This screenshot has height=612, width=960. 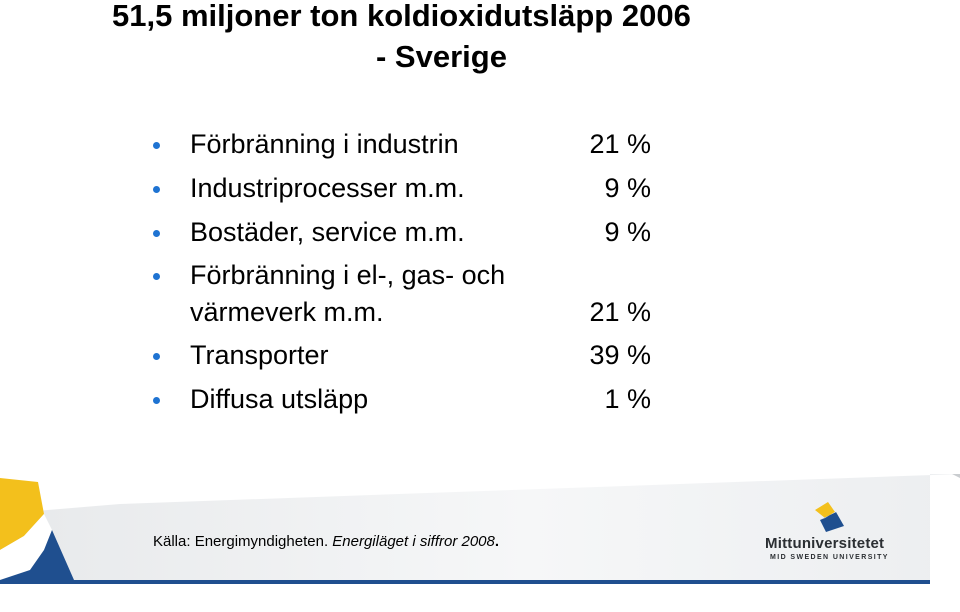 What do you see at coordinates (465, 582) in the screenshot?
I see `footer-bottom-rule` at bounding box center [465, 582].